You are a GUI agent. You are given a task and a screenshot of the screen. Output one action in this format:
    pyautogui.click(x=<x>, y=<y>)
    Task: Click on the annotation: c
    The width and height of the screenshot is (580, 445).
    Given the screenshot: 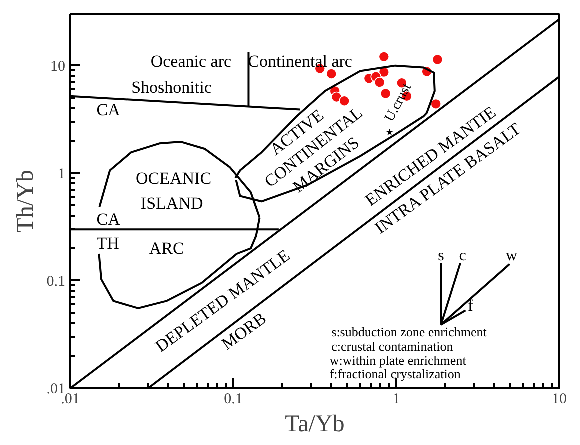 What is the action you would take?
    pyautogui.click(x=462, y=256)
    